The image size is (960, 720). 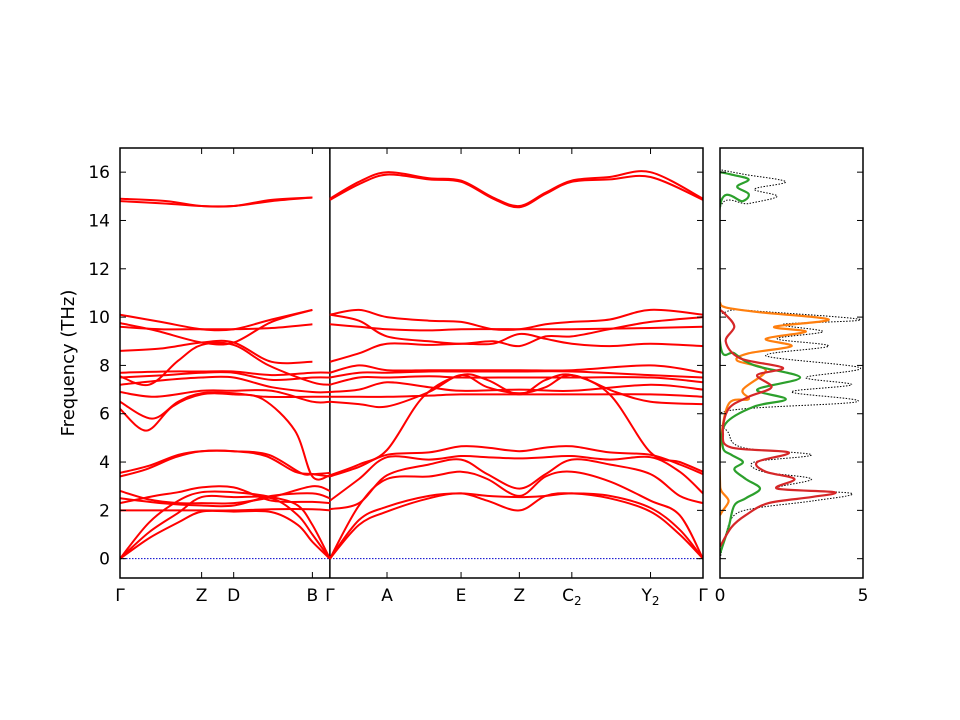 I want to click on dos-y-ticks, so click(x=791, y=365).